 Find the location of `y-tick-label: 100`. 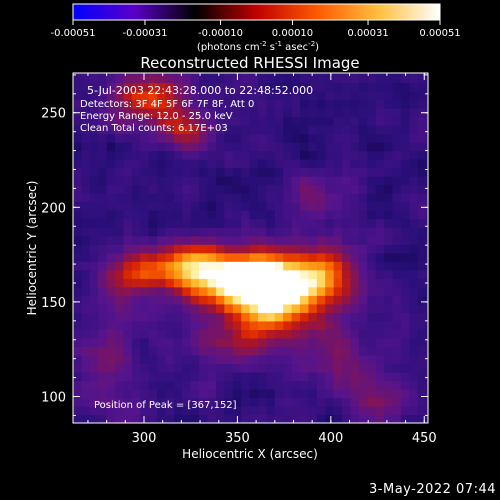

y-tick-label: 100 is located at coordinates (53, 398).